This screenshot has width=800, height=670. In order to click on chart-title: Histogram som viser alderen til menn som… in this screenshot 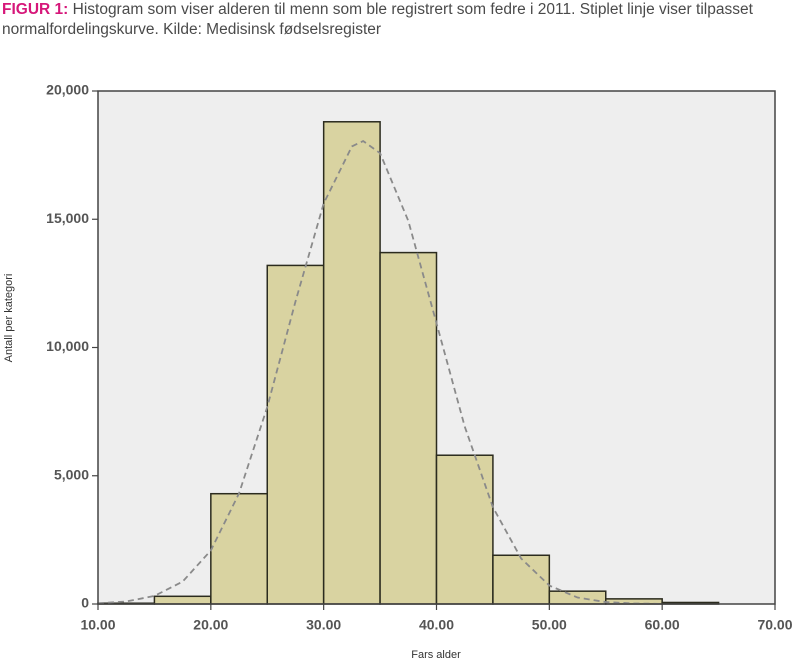, I will do `click(377, 19)`.